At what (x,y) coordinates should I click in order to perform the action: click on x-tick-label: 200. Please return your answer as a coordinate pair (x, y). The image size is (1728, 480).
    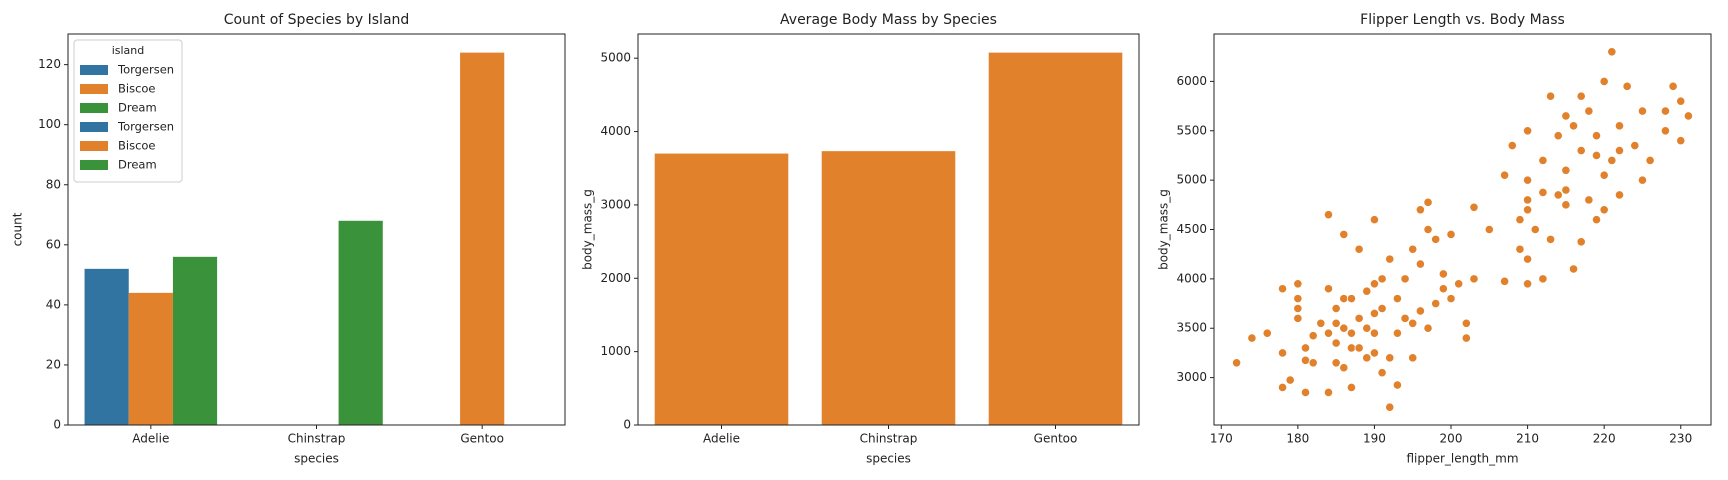
    Looking at the image, I should click on (1451, 439).